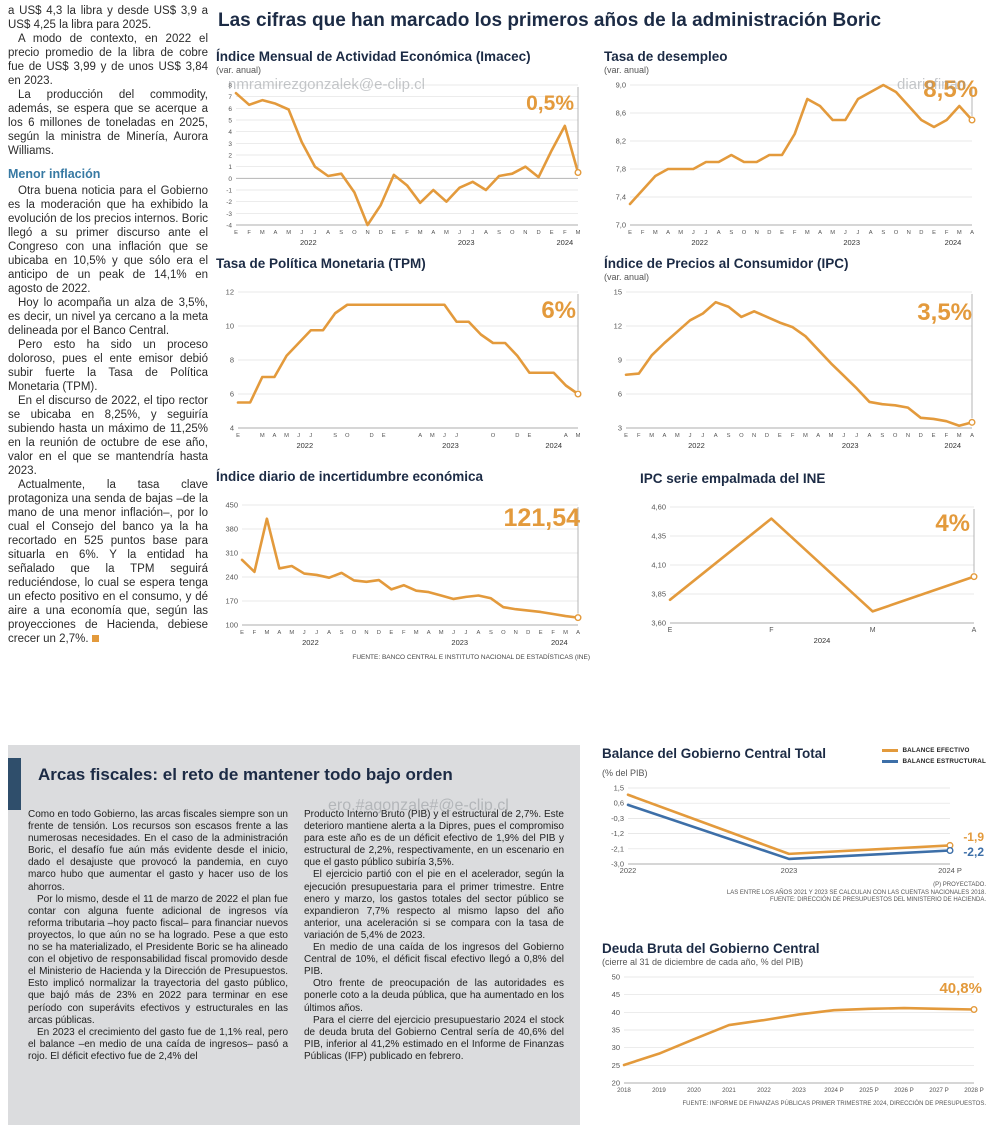 This screenshot has height=1133, width=988. I want to click on svg-text: 2024 P, so click(950, 870).